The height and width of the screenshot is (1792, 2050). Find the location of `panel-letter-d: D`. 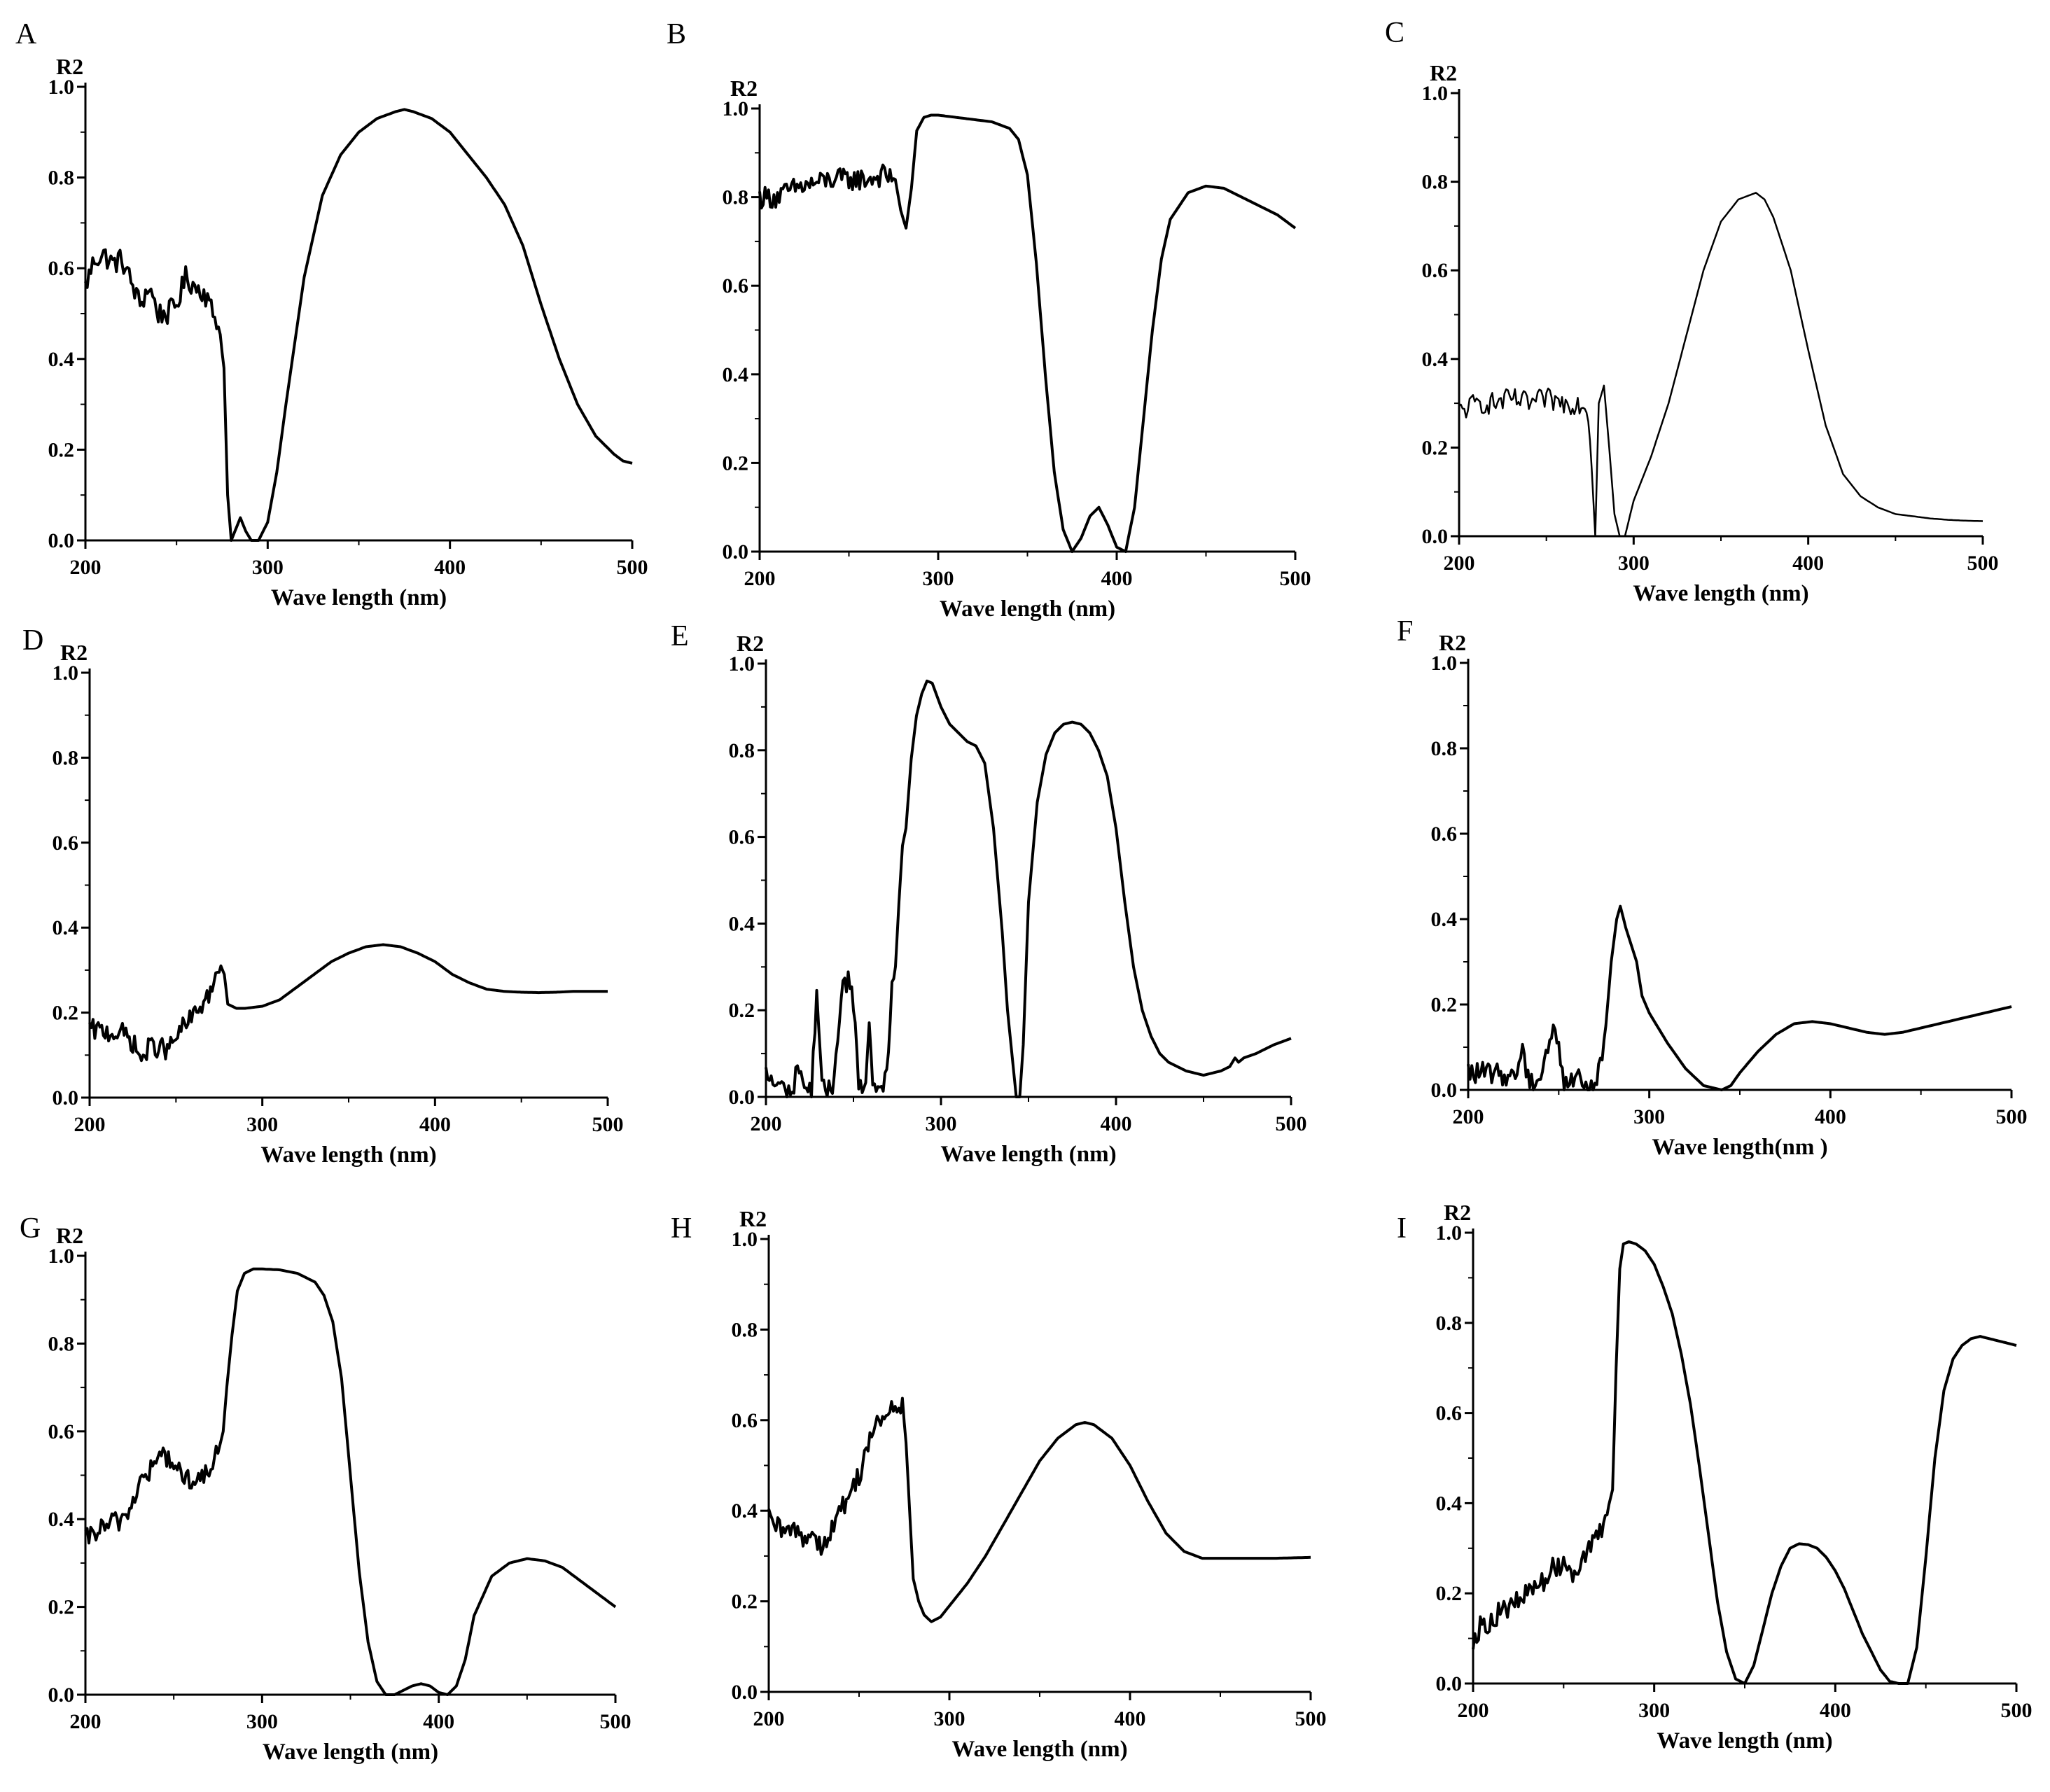

panel-letter-d: D is located at coordinates (32, 640).